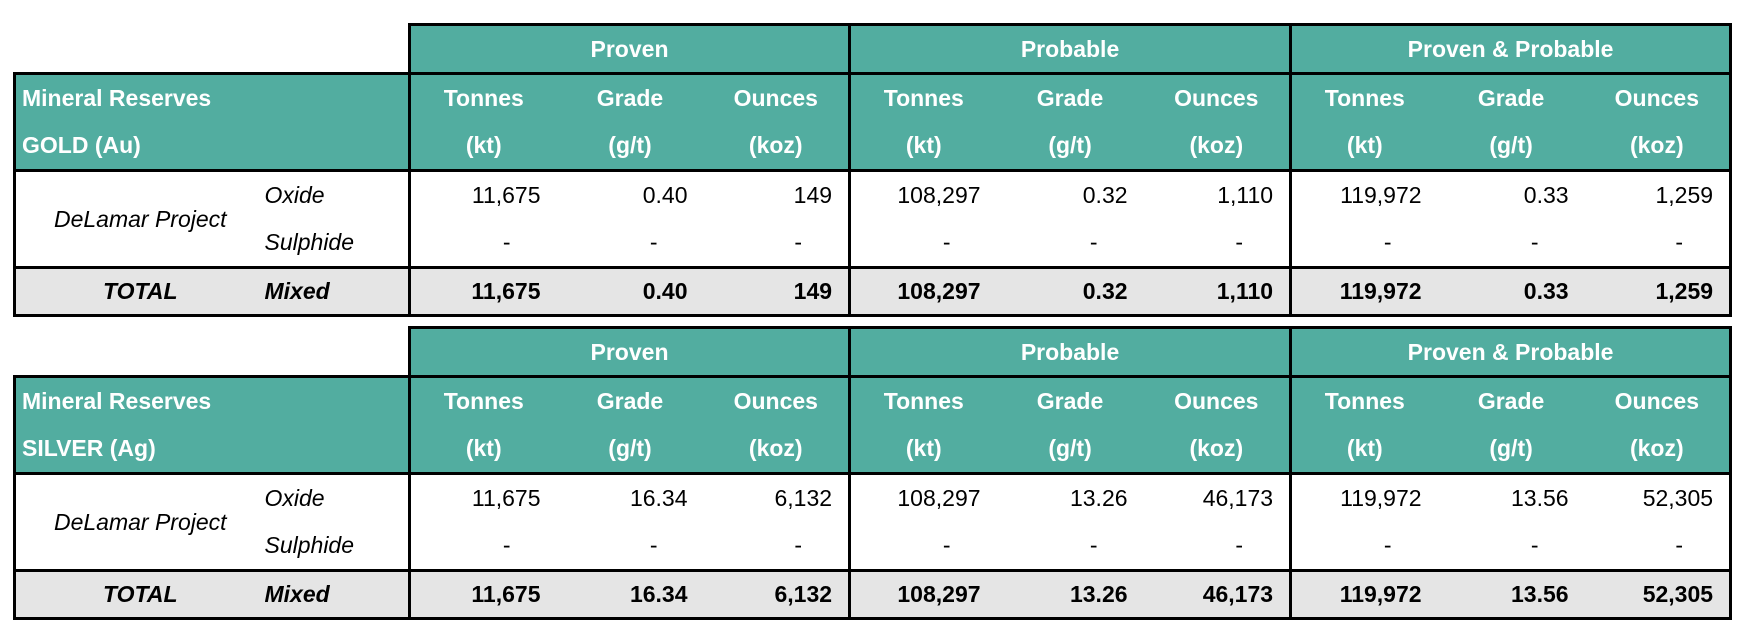  Describe the element at coordinates (630, 497) in the screenshot. I see `cell-value: 16.34` at that location.